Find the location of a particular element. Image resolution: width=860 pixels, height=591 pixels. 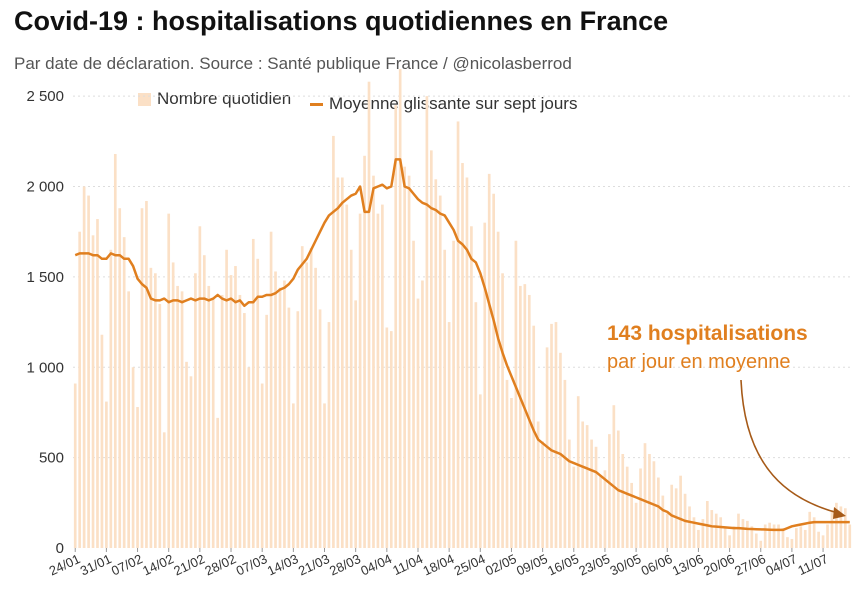

legend-item-average: Moyenne glissante sur sept jours is located at coordinates (443, 104).